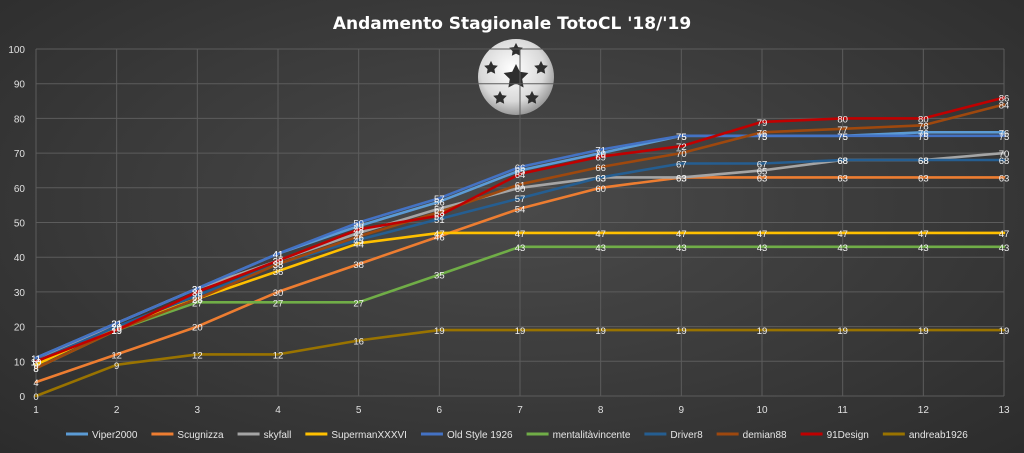 Image resolution: width=1024 pixels, height=453 pixels. Describe the element at coordinates (278, 262) in the screenshot. I see `data-label: 39` at that location.